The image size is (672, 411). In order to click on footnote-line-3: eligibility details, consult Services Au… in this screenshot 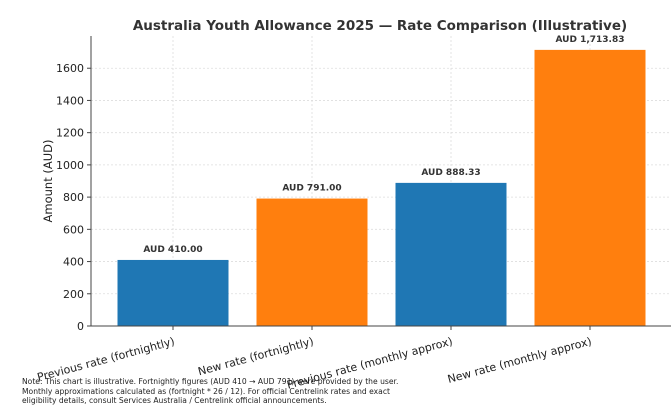, I will do `click(174, 401)`.